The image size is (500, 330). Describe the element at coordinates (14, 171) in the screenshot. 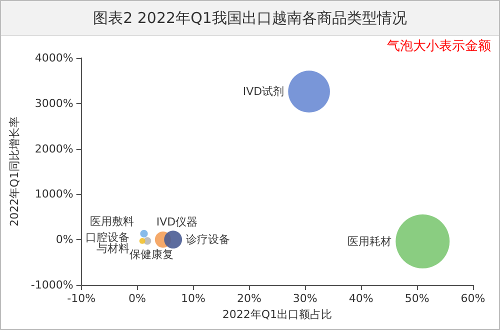

I see `y-axis-title: 2022年Q1同比增长率` at that location.